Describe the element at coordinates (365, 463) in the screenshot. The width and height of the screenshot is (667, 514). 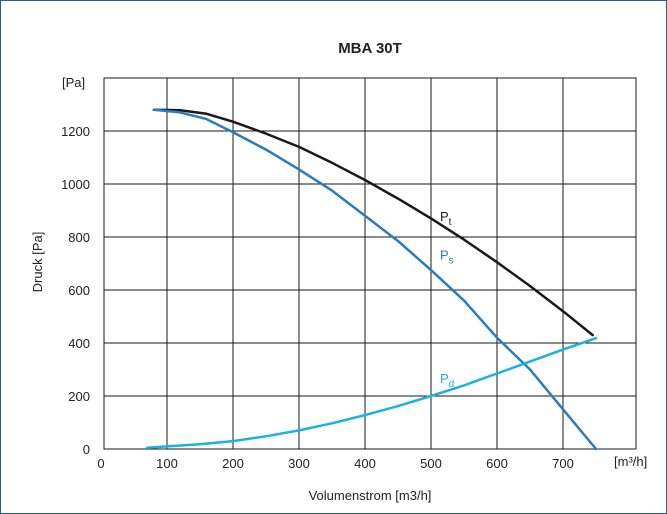
I see `x-tick-label: 400` at that location.